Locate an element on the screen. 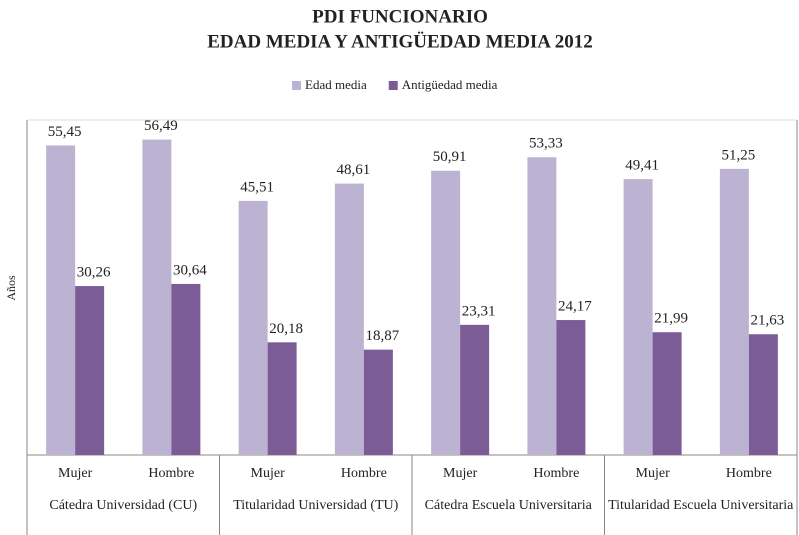  group-label: Cátedra Universidad (CU) is located at coordinates (123, 505).